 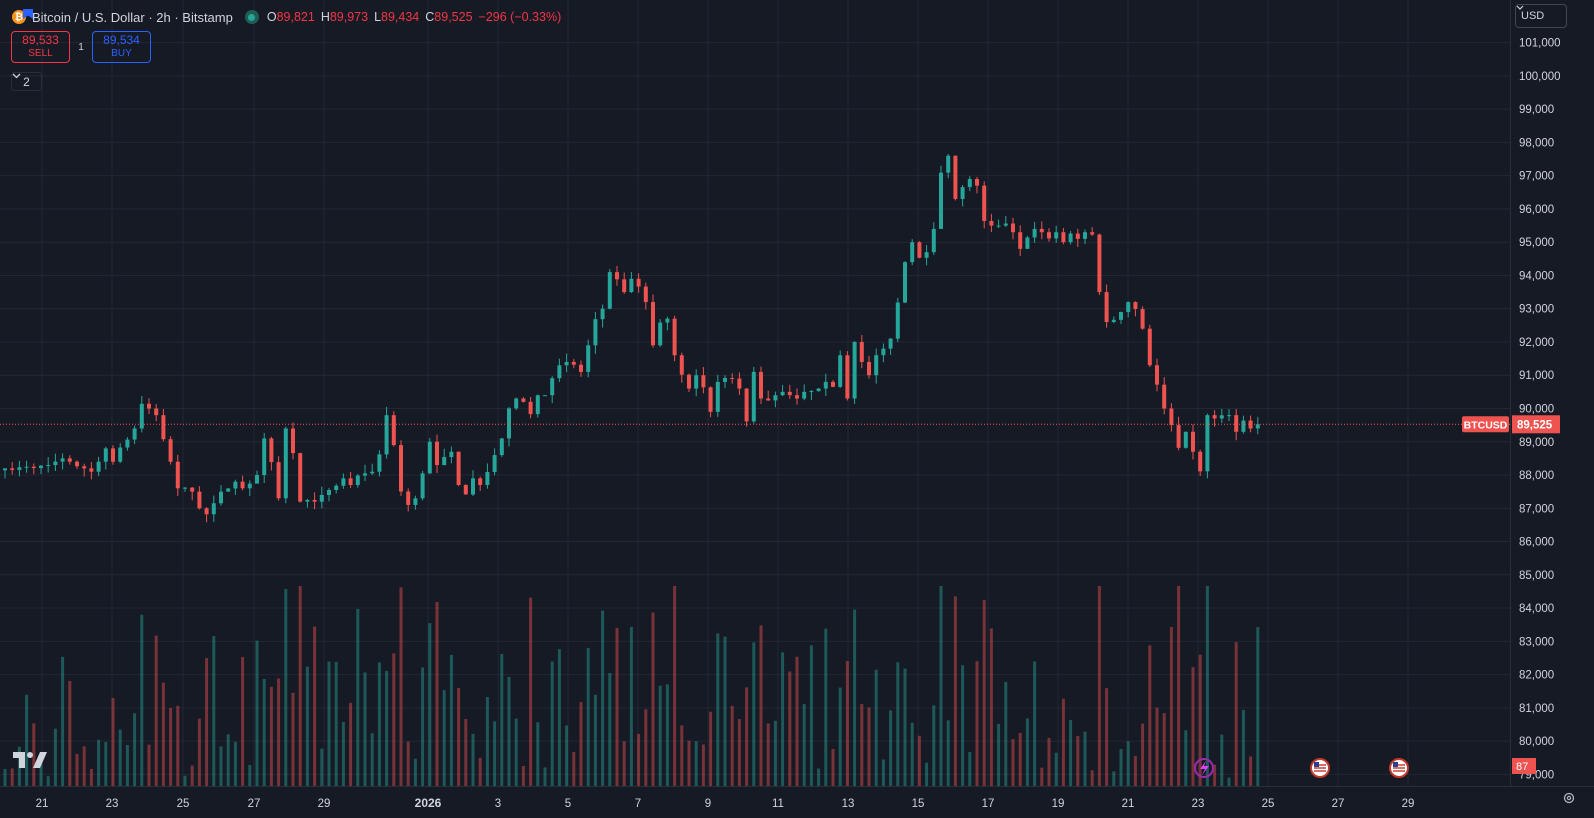 I want to click on lightning-icon, so click(x=1204, y=768).